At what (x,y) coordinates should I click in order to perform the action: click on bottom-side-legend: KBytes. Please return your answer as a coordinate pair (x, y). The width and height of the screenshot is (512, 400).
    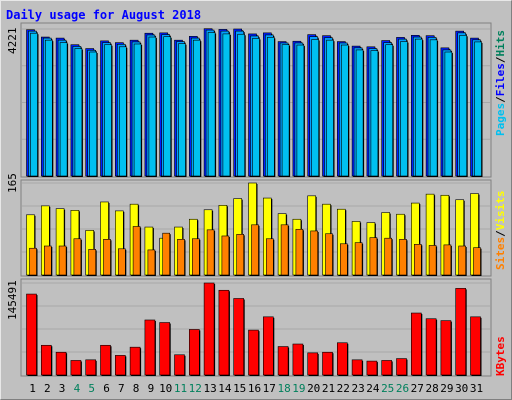
    Looking at the image, I should click on (500, 356).